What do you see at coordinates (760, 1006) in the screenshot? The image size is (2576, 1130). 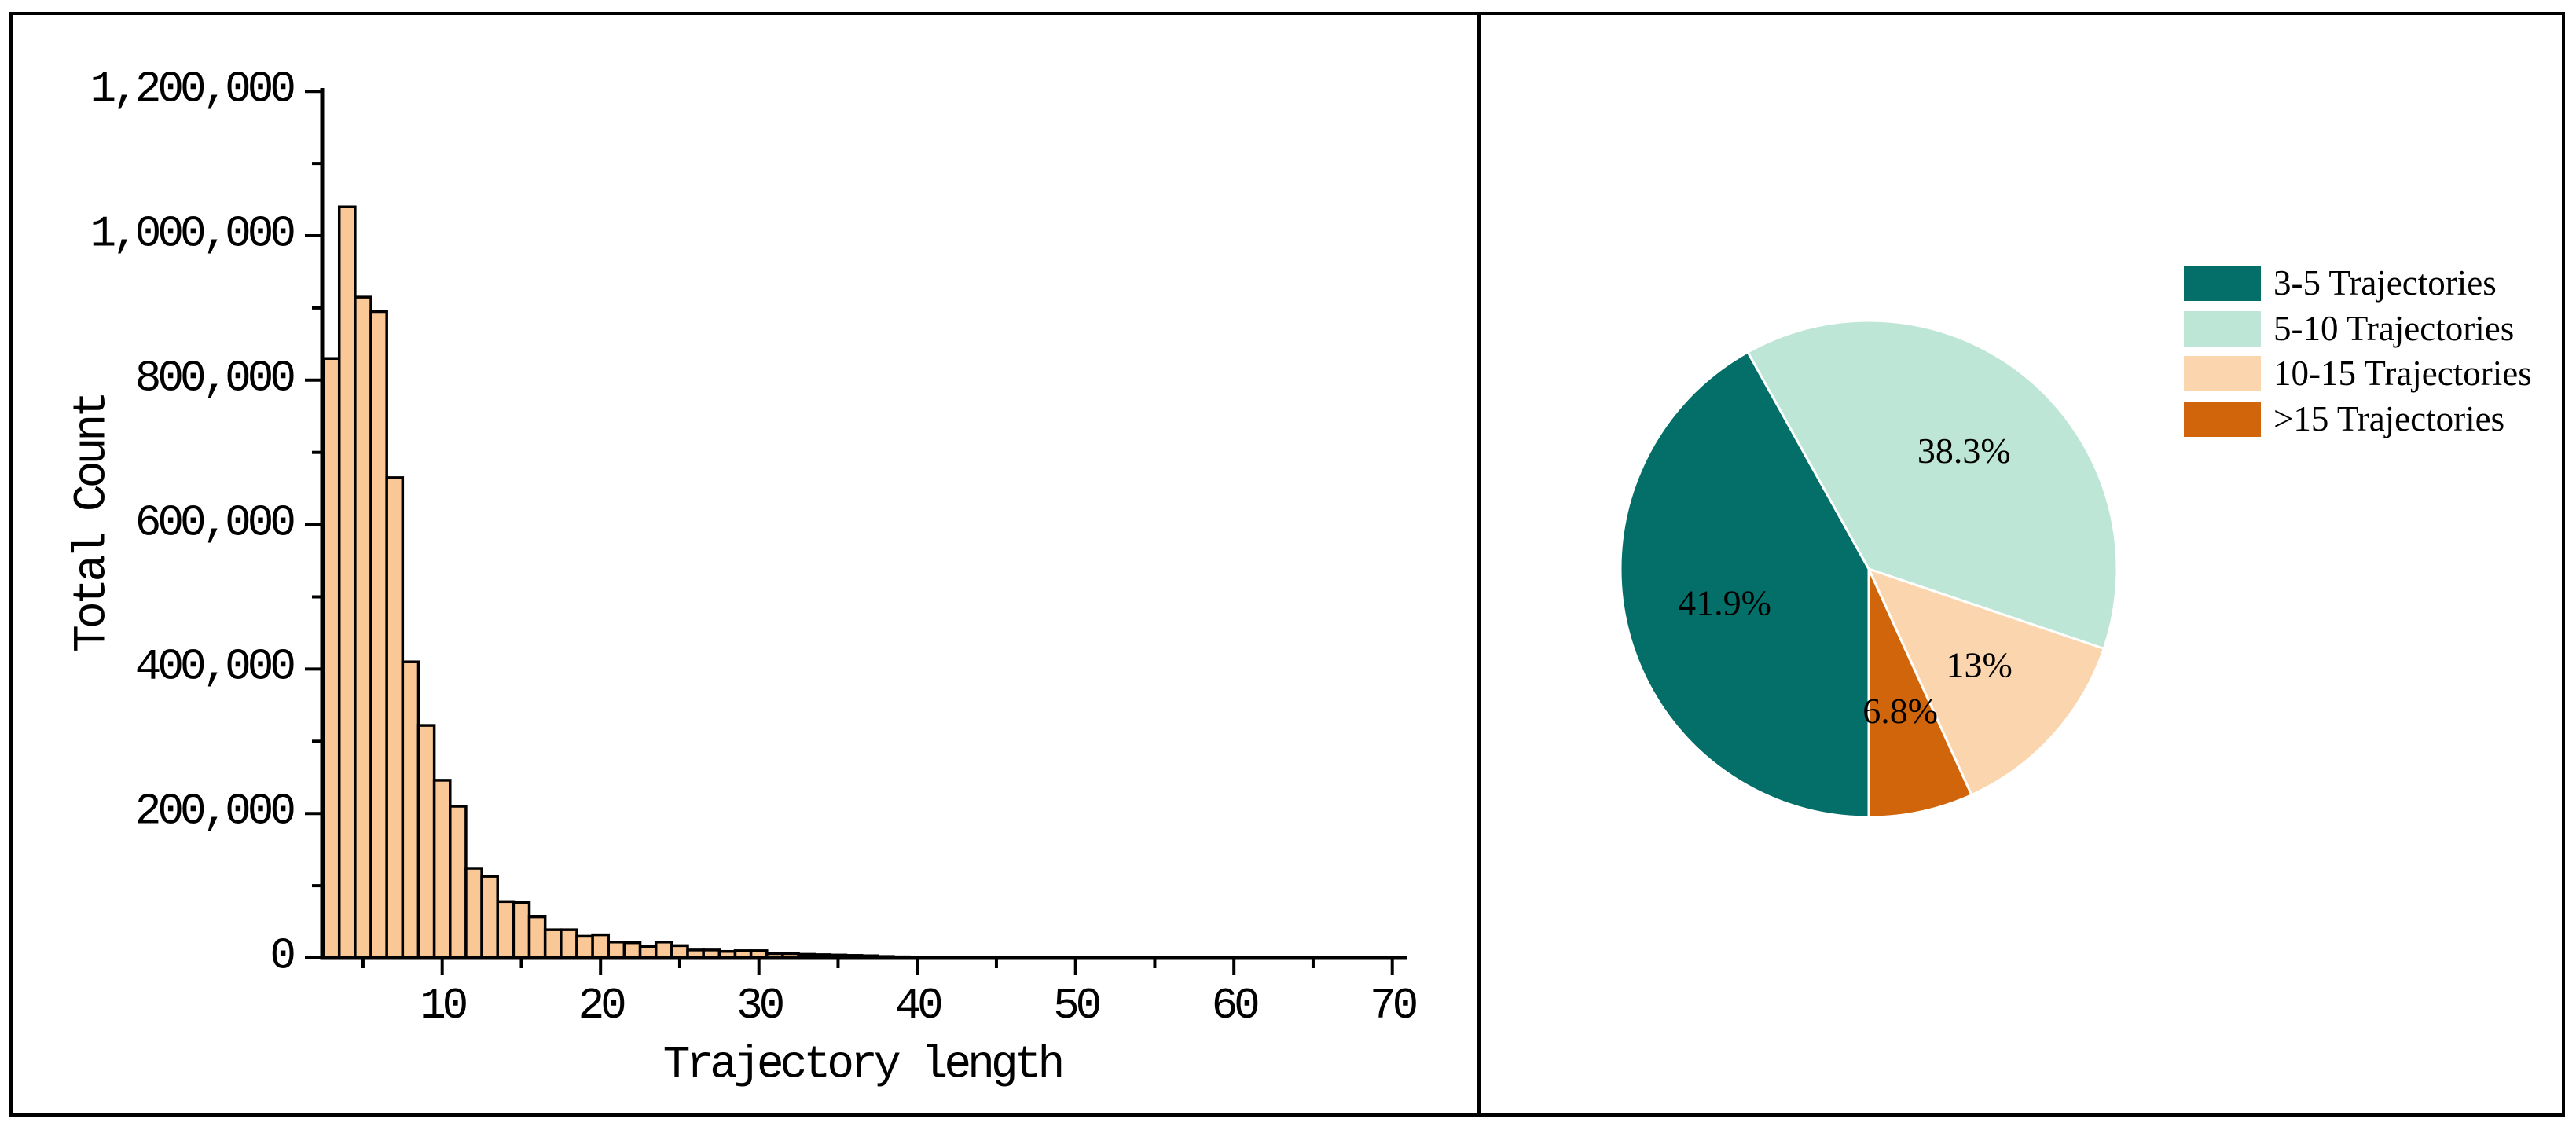 I see `x-tick-label: 30` at bounding box center [760, 1006].